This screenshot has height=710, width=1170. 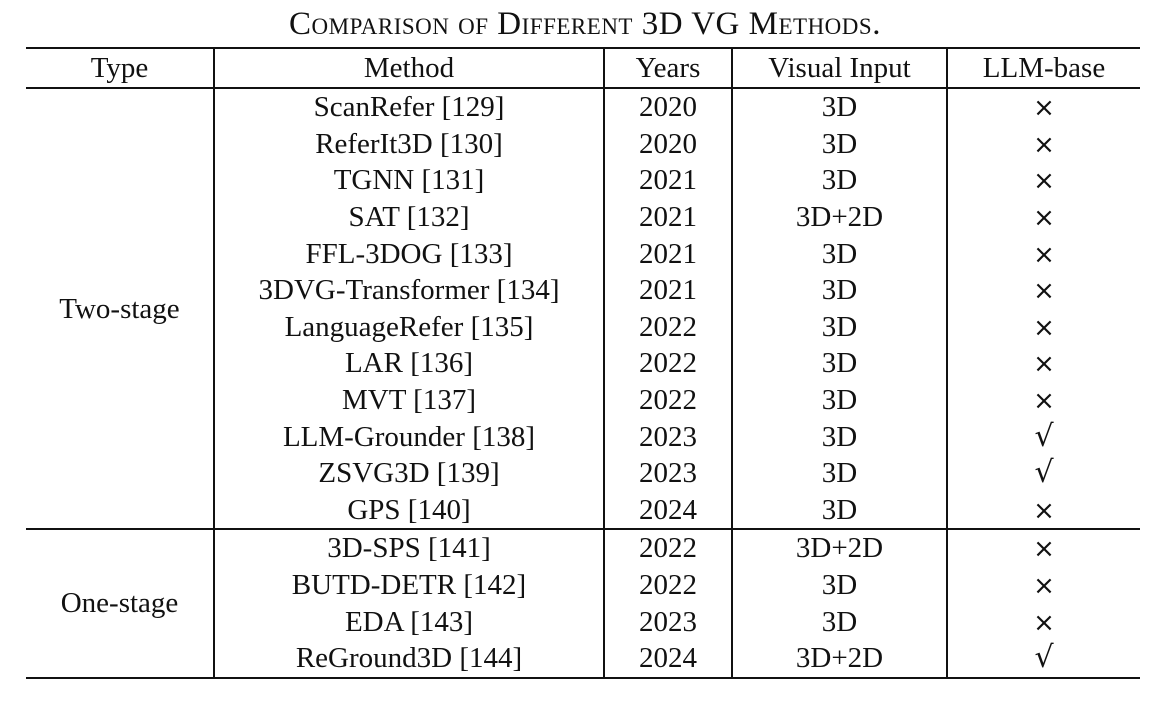 What do you see at coordinates (408, 436) in the screenshot?
I see `method-cell: LLM-Grounder [138]` at bounding box center [408, 436].